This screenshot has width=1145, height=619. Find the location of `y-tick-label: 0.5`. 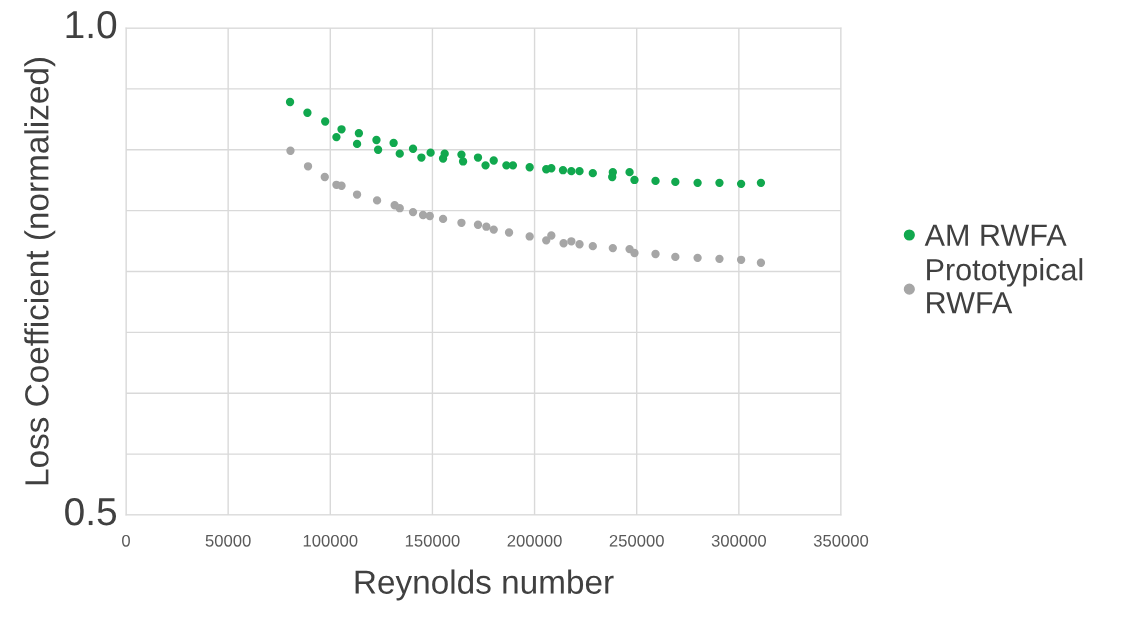

y-tick-label: 0.5 is located at coordinates (91, 511).